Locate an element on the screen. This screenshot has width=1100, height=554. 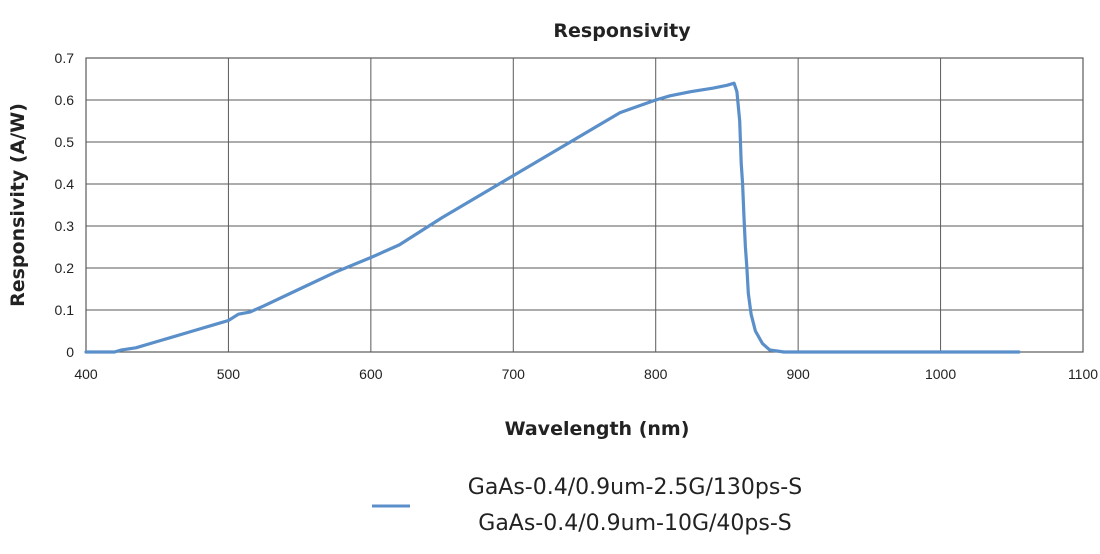
y-tick-label: 0.6 is located at coordinates (65, 100).